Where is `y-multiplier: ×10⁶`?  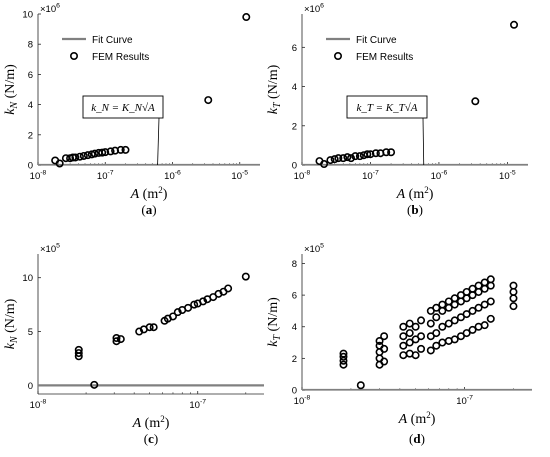 y-multiplier: ×10⁶ is located at coordinates (50, 9).